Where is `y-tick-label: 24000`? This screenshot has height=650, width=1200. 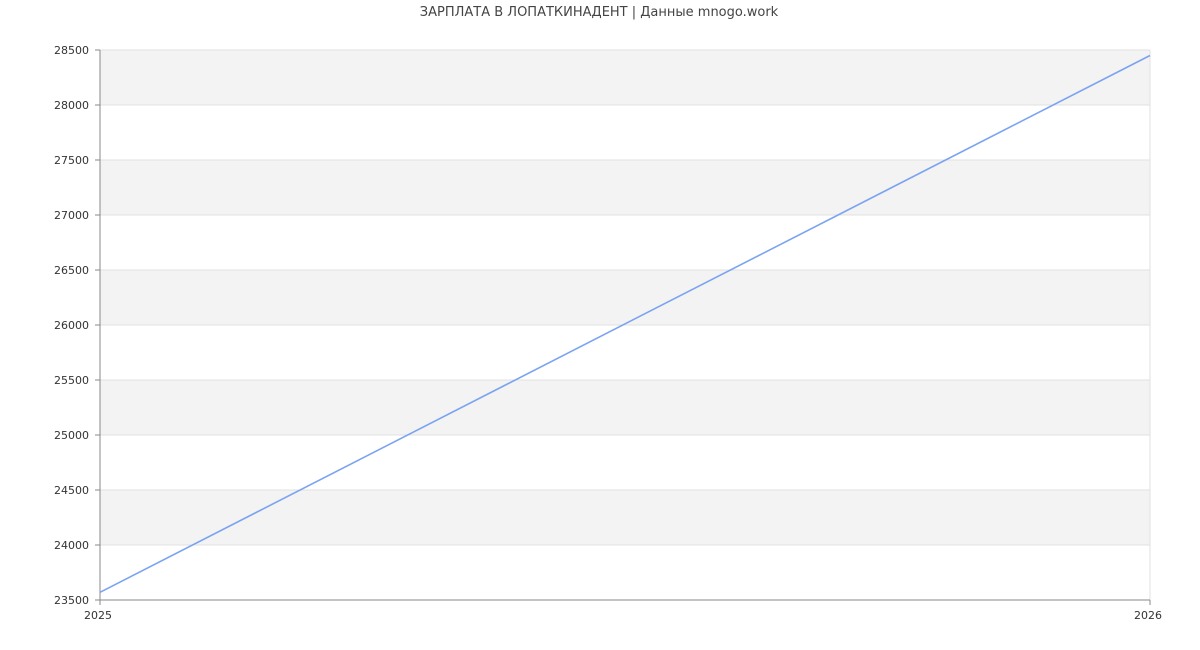
y-tick-label: 24000 is located at coordinates (71, 545).